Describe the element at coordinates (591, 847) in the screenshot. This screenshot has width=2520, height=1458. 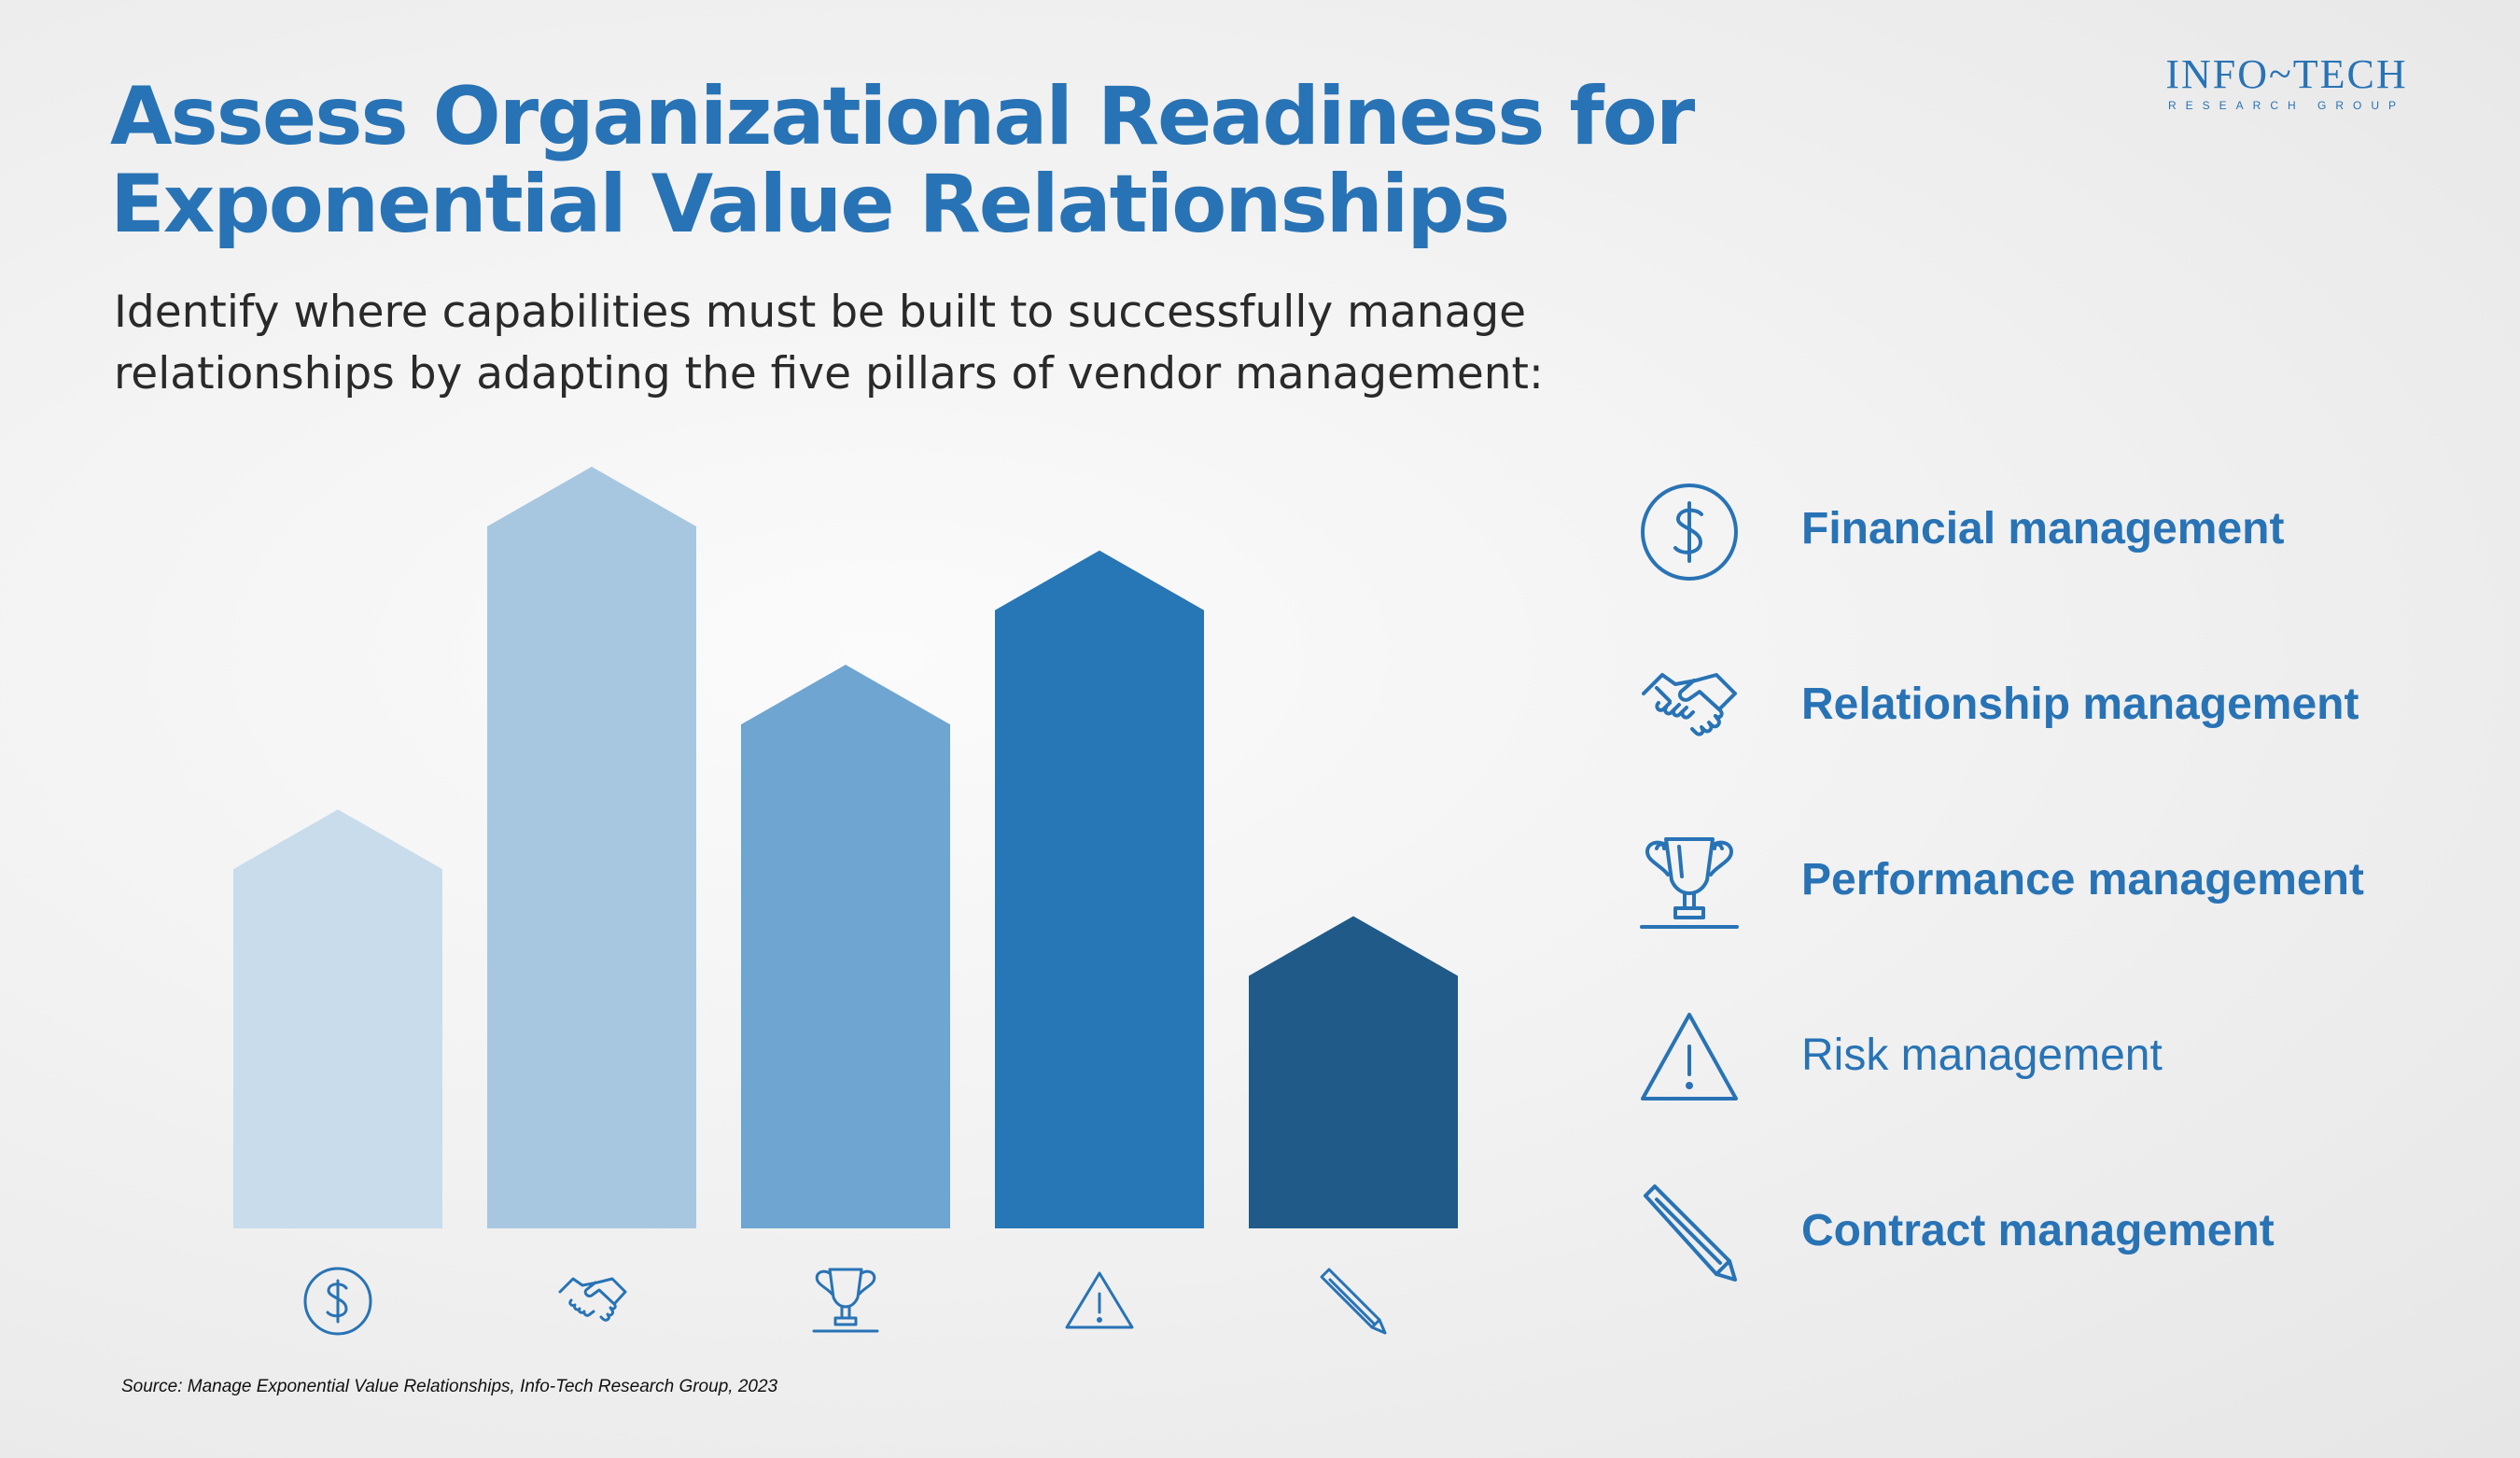
I see `bar-relationship-management` at that location.